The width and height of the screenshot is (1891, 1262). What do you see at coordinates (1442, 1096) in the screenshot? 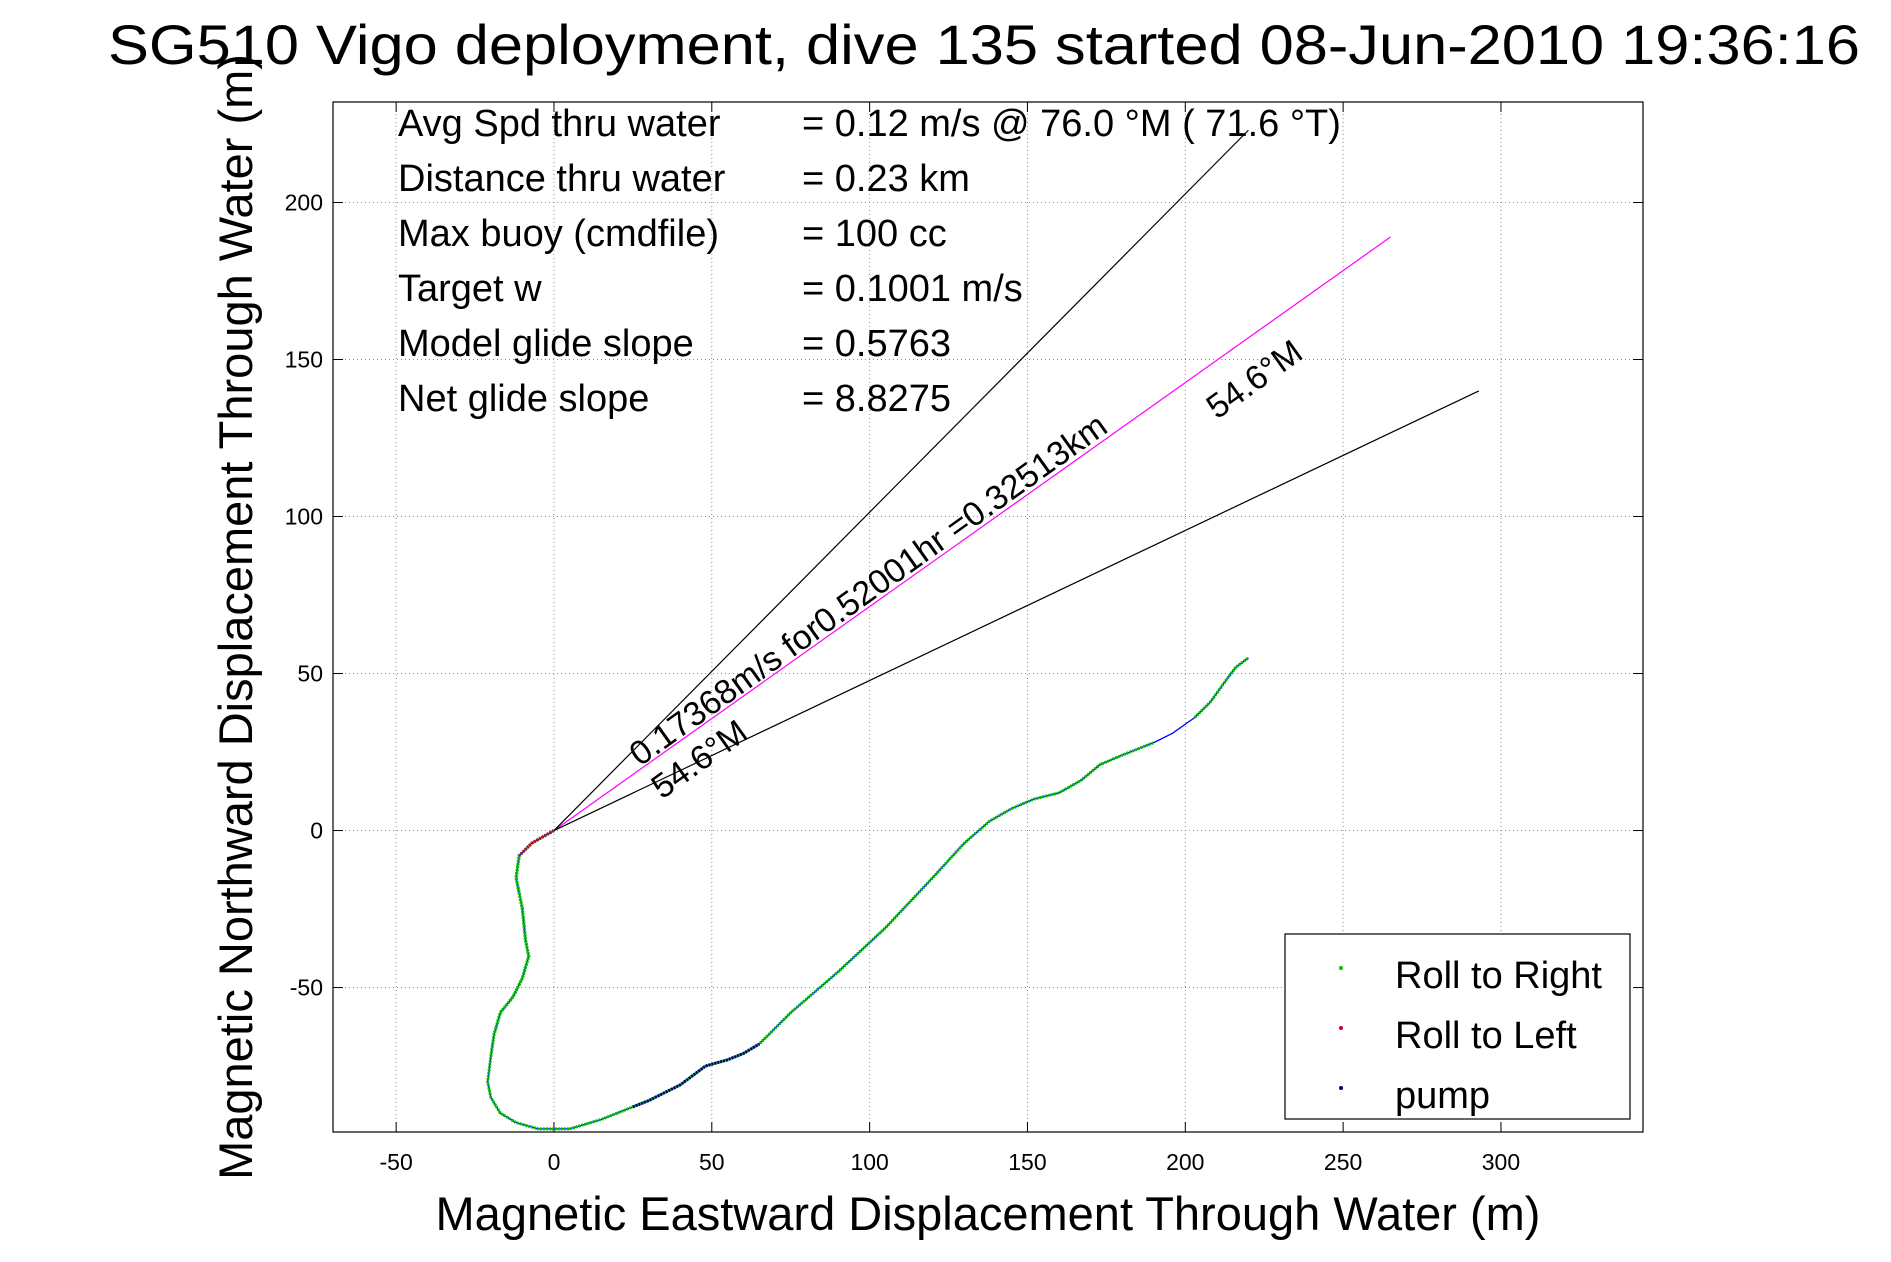
I see `legend-label-pump: pump` at bounding box center [1442, 1096].